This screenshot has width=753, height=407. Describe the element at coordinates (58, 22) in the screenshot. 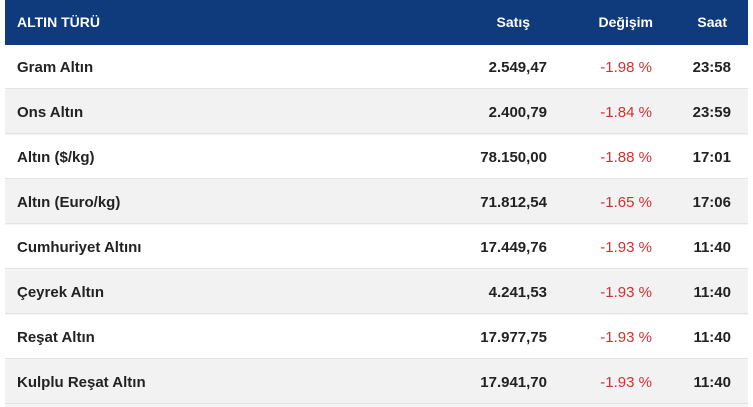

I see `column-header-type: ALTIN TÜRÜ` at that location.